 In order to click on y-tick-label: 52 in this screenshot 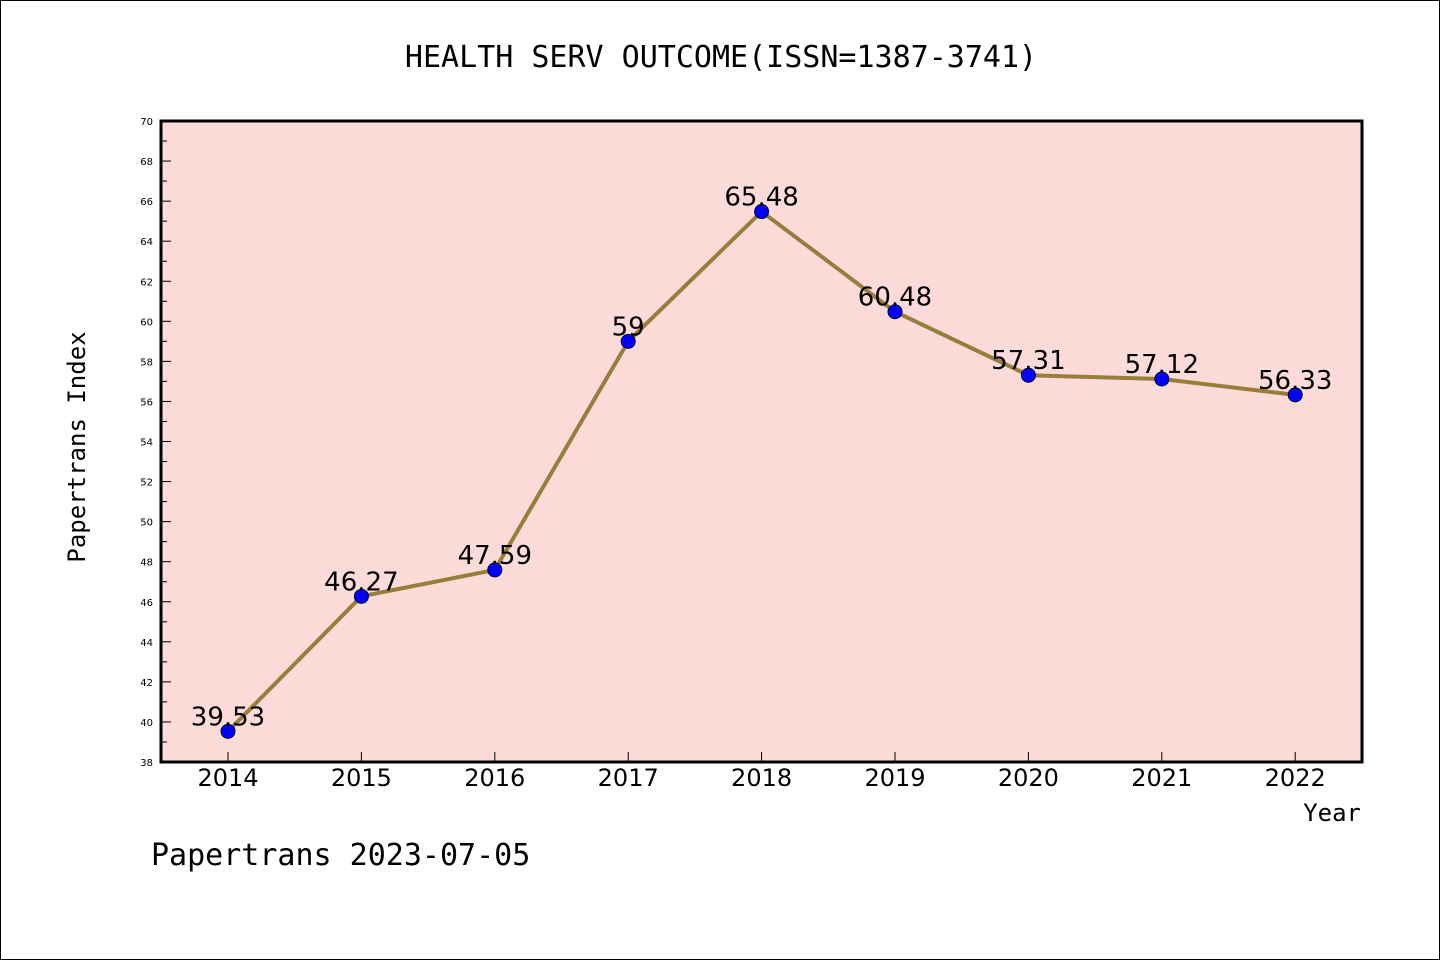, I will do `click(146, 483)`.